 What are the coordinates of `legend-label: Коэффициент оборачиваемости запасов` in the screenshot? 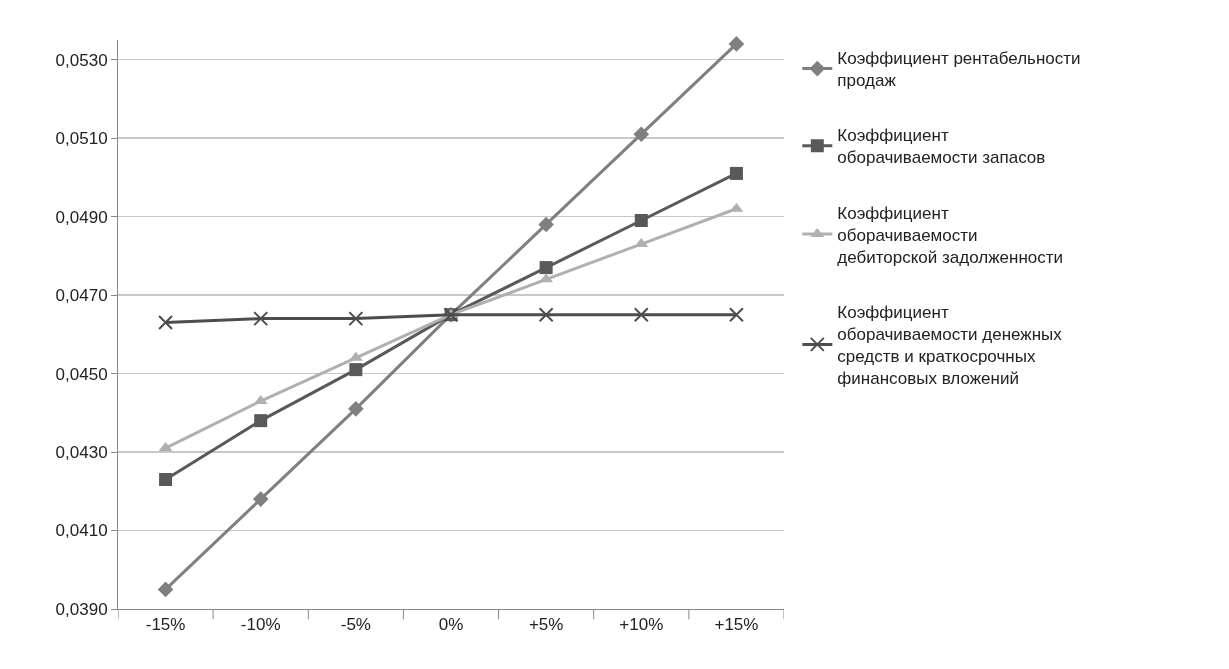 It's located at (941, 147).